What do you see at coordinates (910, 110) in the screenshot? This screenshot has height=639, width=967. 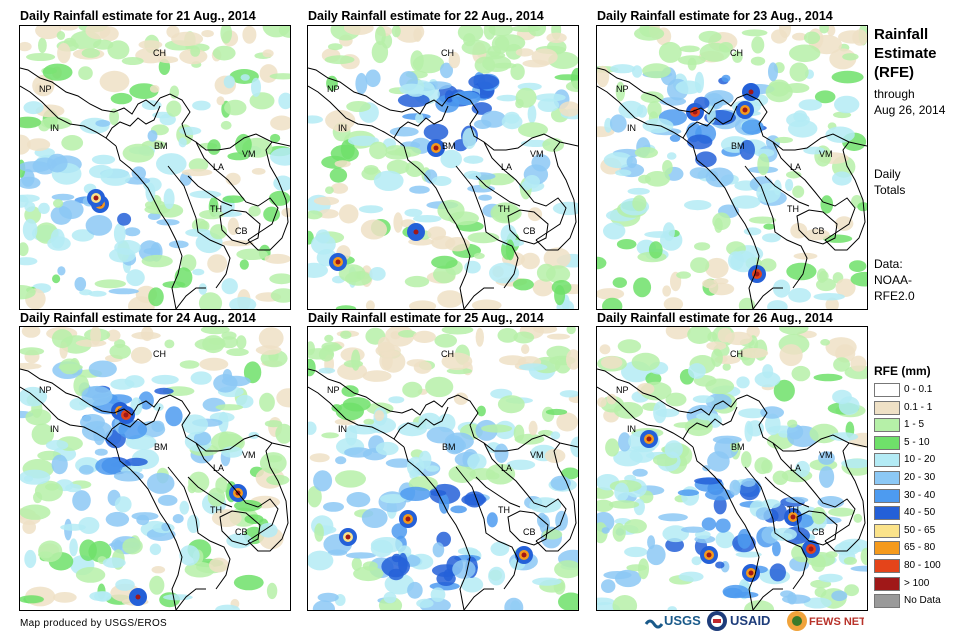 I see `side-date: Aug 26, 2014` at bounding box center [910, 110].